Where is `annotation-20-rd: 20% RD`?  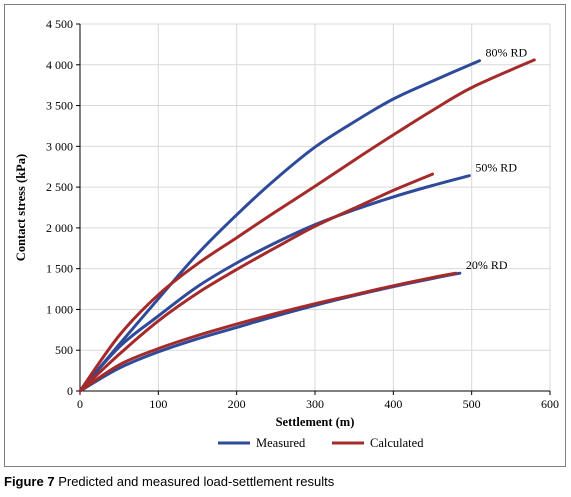 annotation-20-rd: 20% RD is located at coordinates (487, 265).